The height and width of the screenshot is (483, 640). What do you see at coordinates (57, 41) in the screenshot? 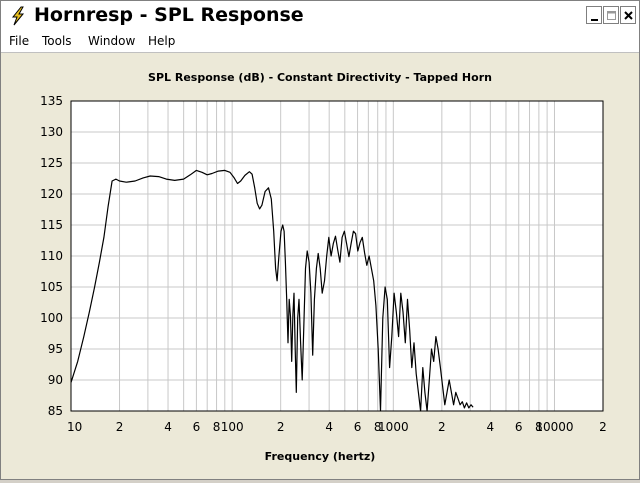
I see `menu-tools: Tools` at bounding box center [57, 41].